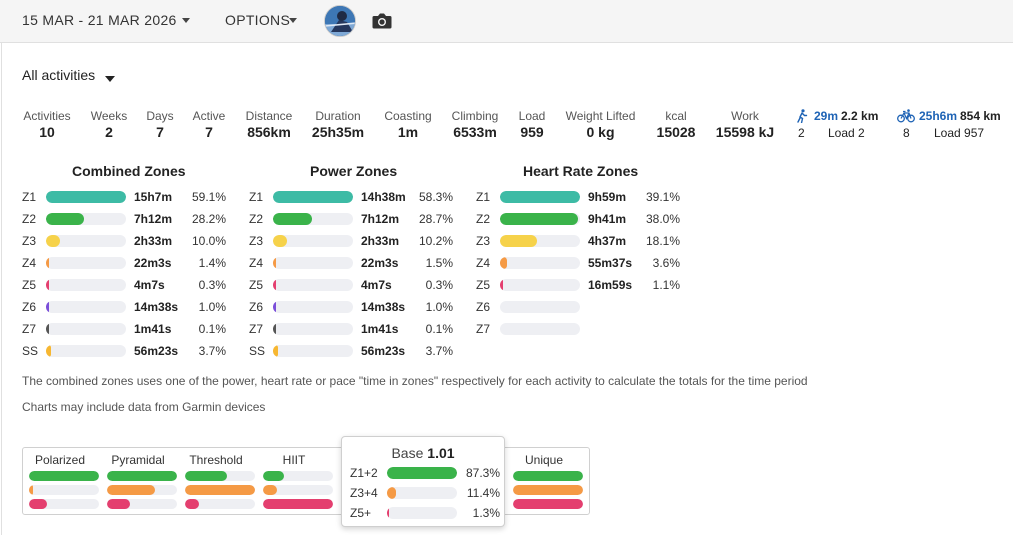 This screenshot has height=535, width=1013. Describe the element at coordinates (212, 307) in the screenshot. I see `zone-percent: 1.0%` at that location.